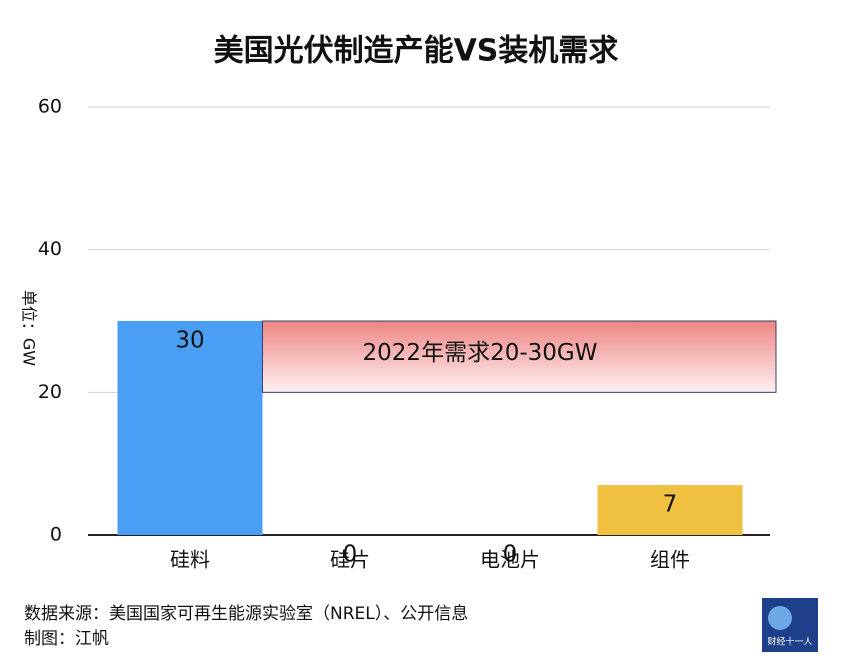 Image resolution: width=842 pixels, height=666 pixels. What do you see at coordinates (29, 328) in the screenshot?
I see `y-axis-label: 单位：GW` at bounding box center [29, 328].